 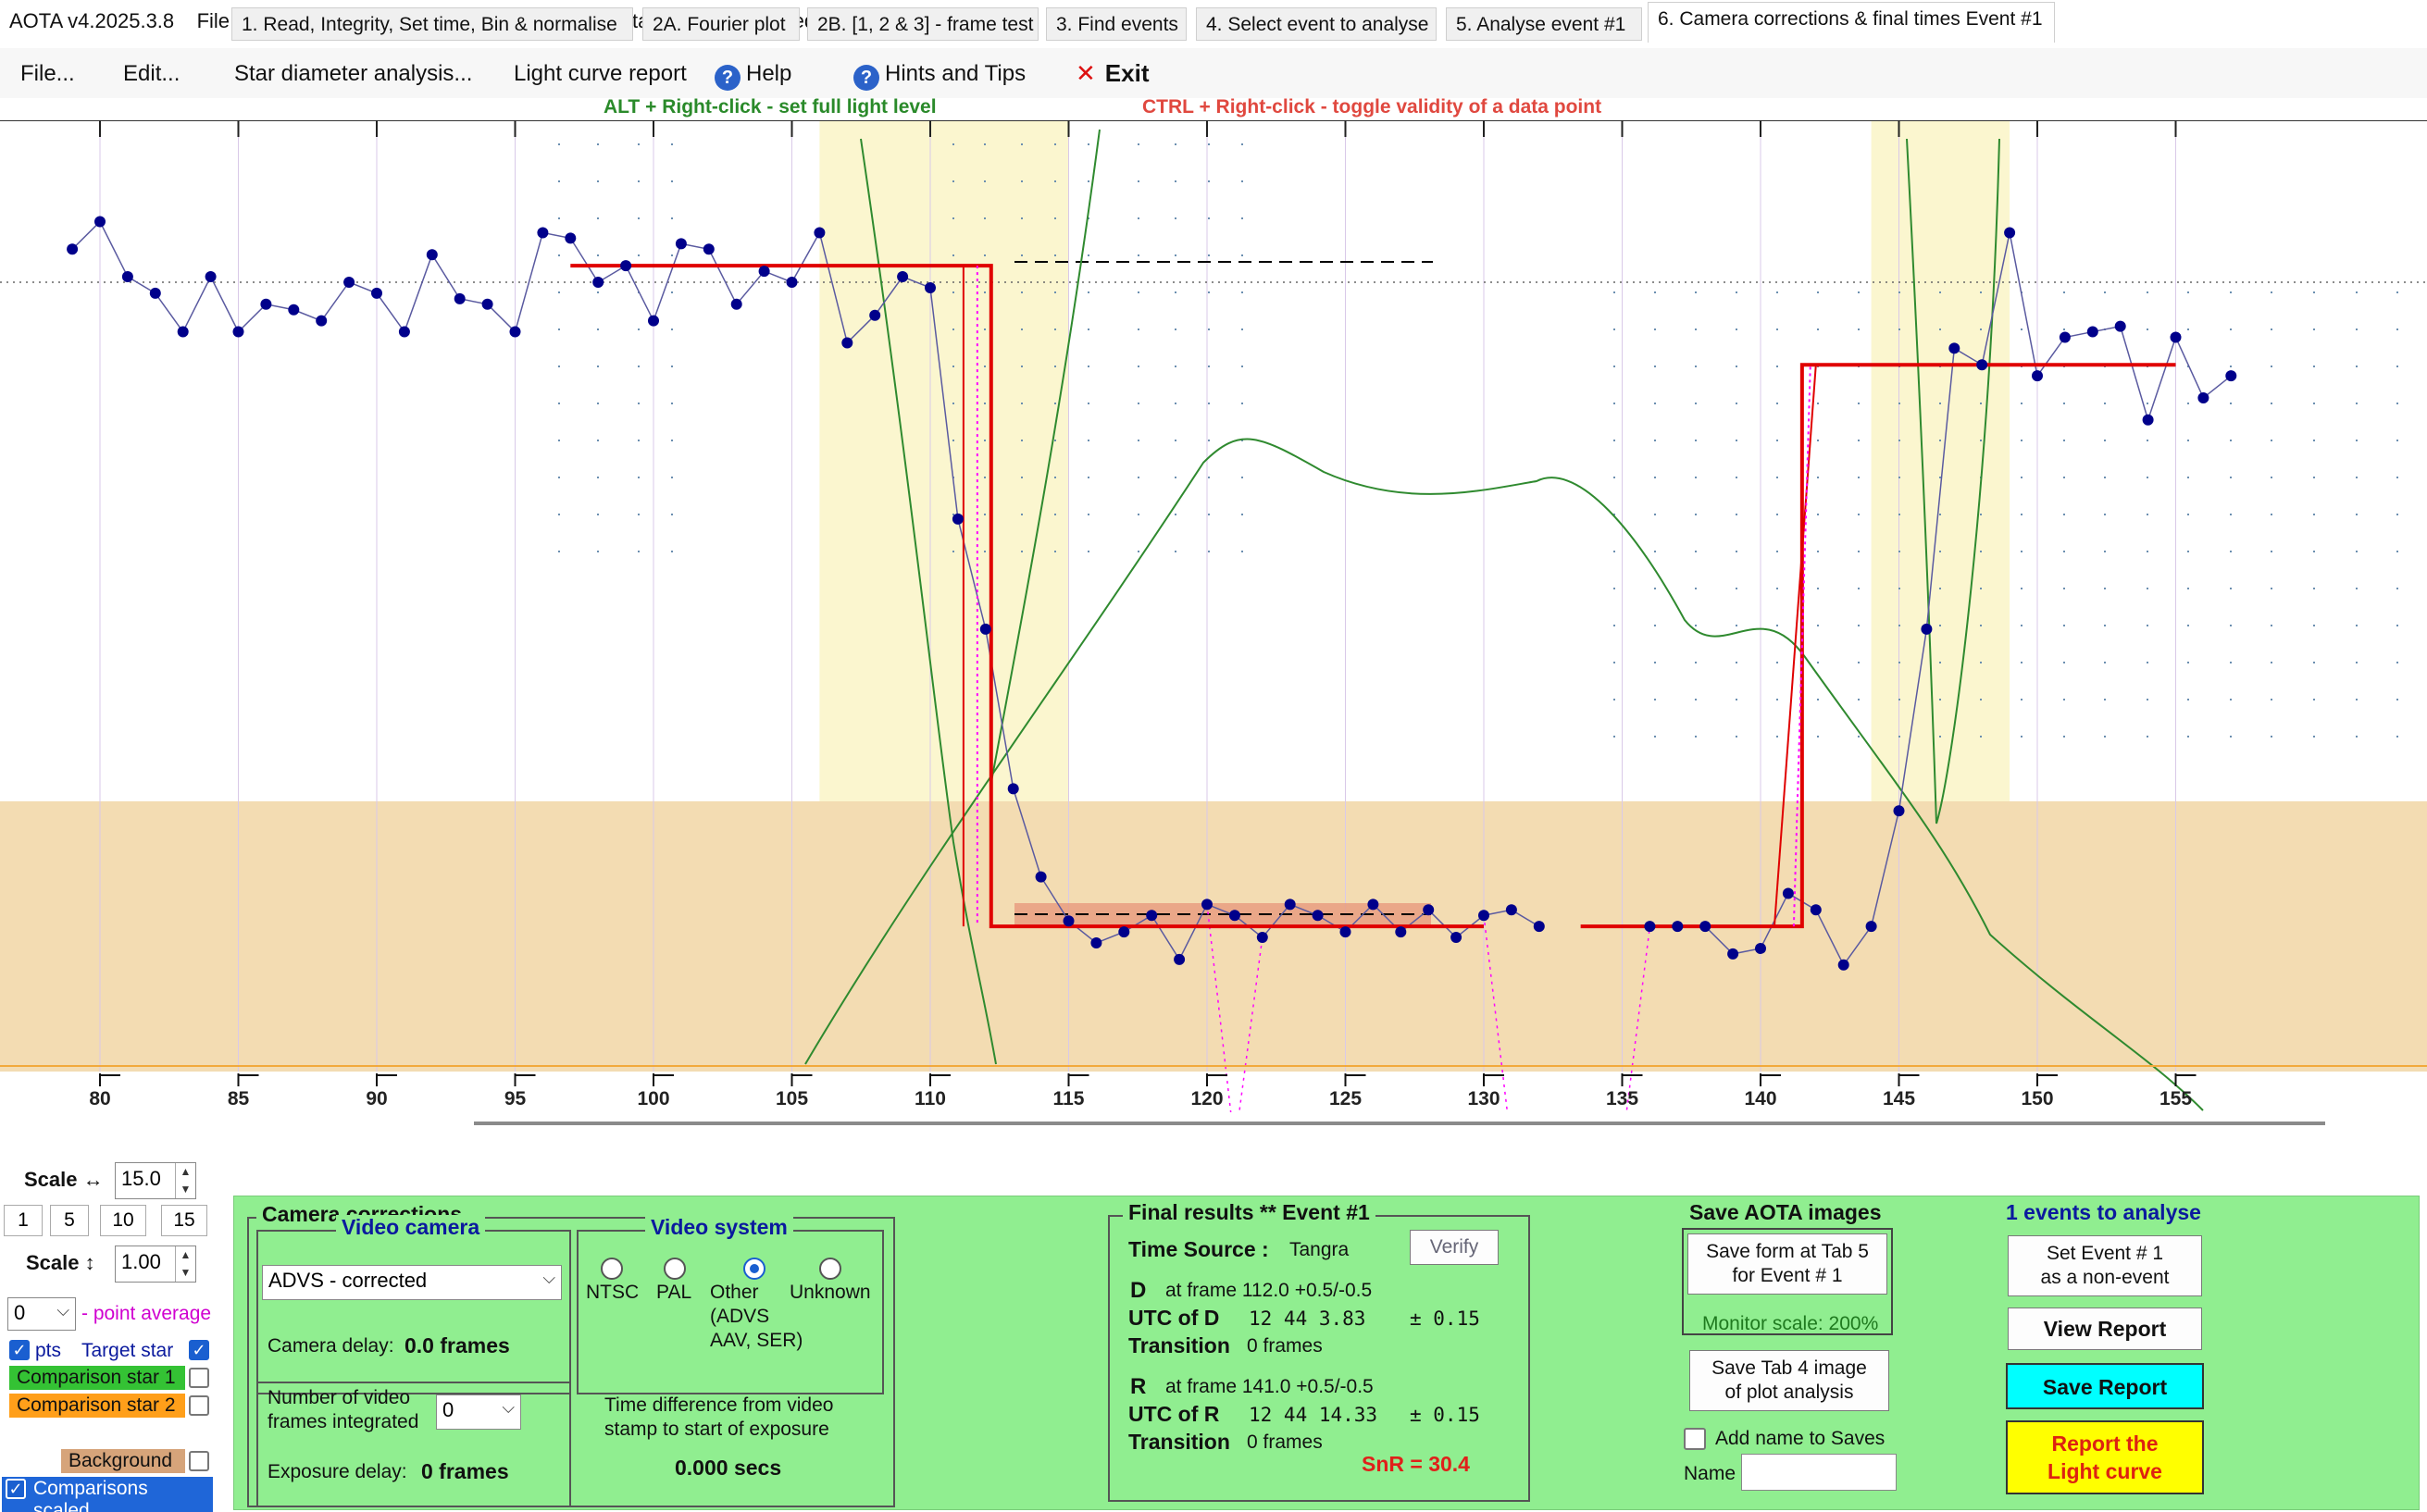 What do you see at coordinates (1819, 1472) in the screenshot?
I see `name-input` at bounding box center [1819, 1472].